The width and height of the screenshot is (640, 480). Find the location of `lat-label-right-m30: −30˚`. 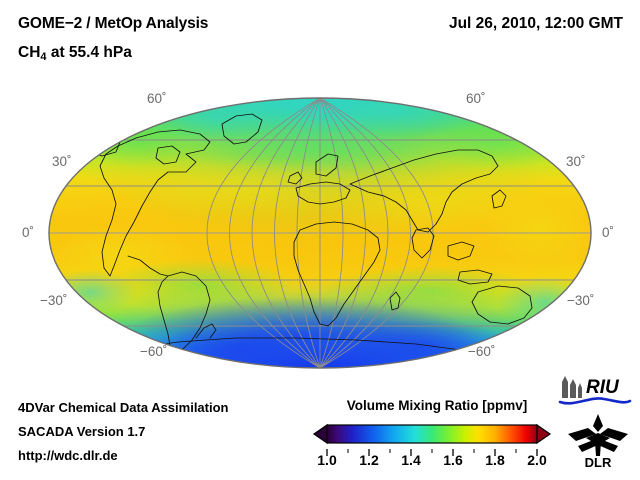

lat-label-right-m30: −30˚ is located at coordinates (581, 300).